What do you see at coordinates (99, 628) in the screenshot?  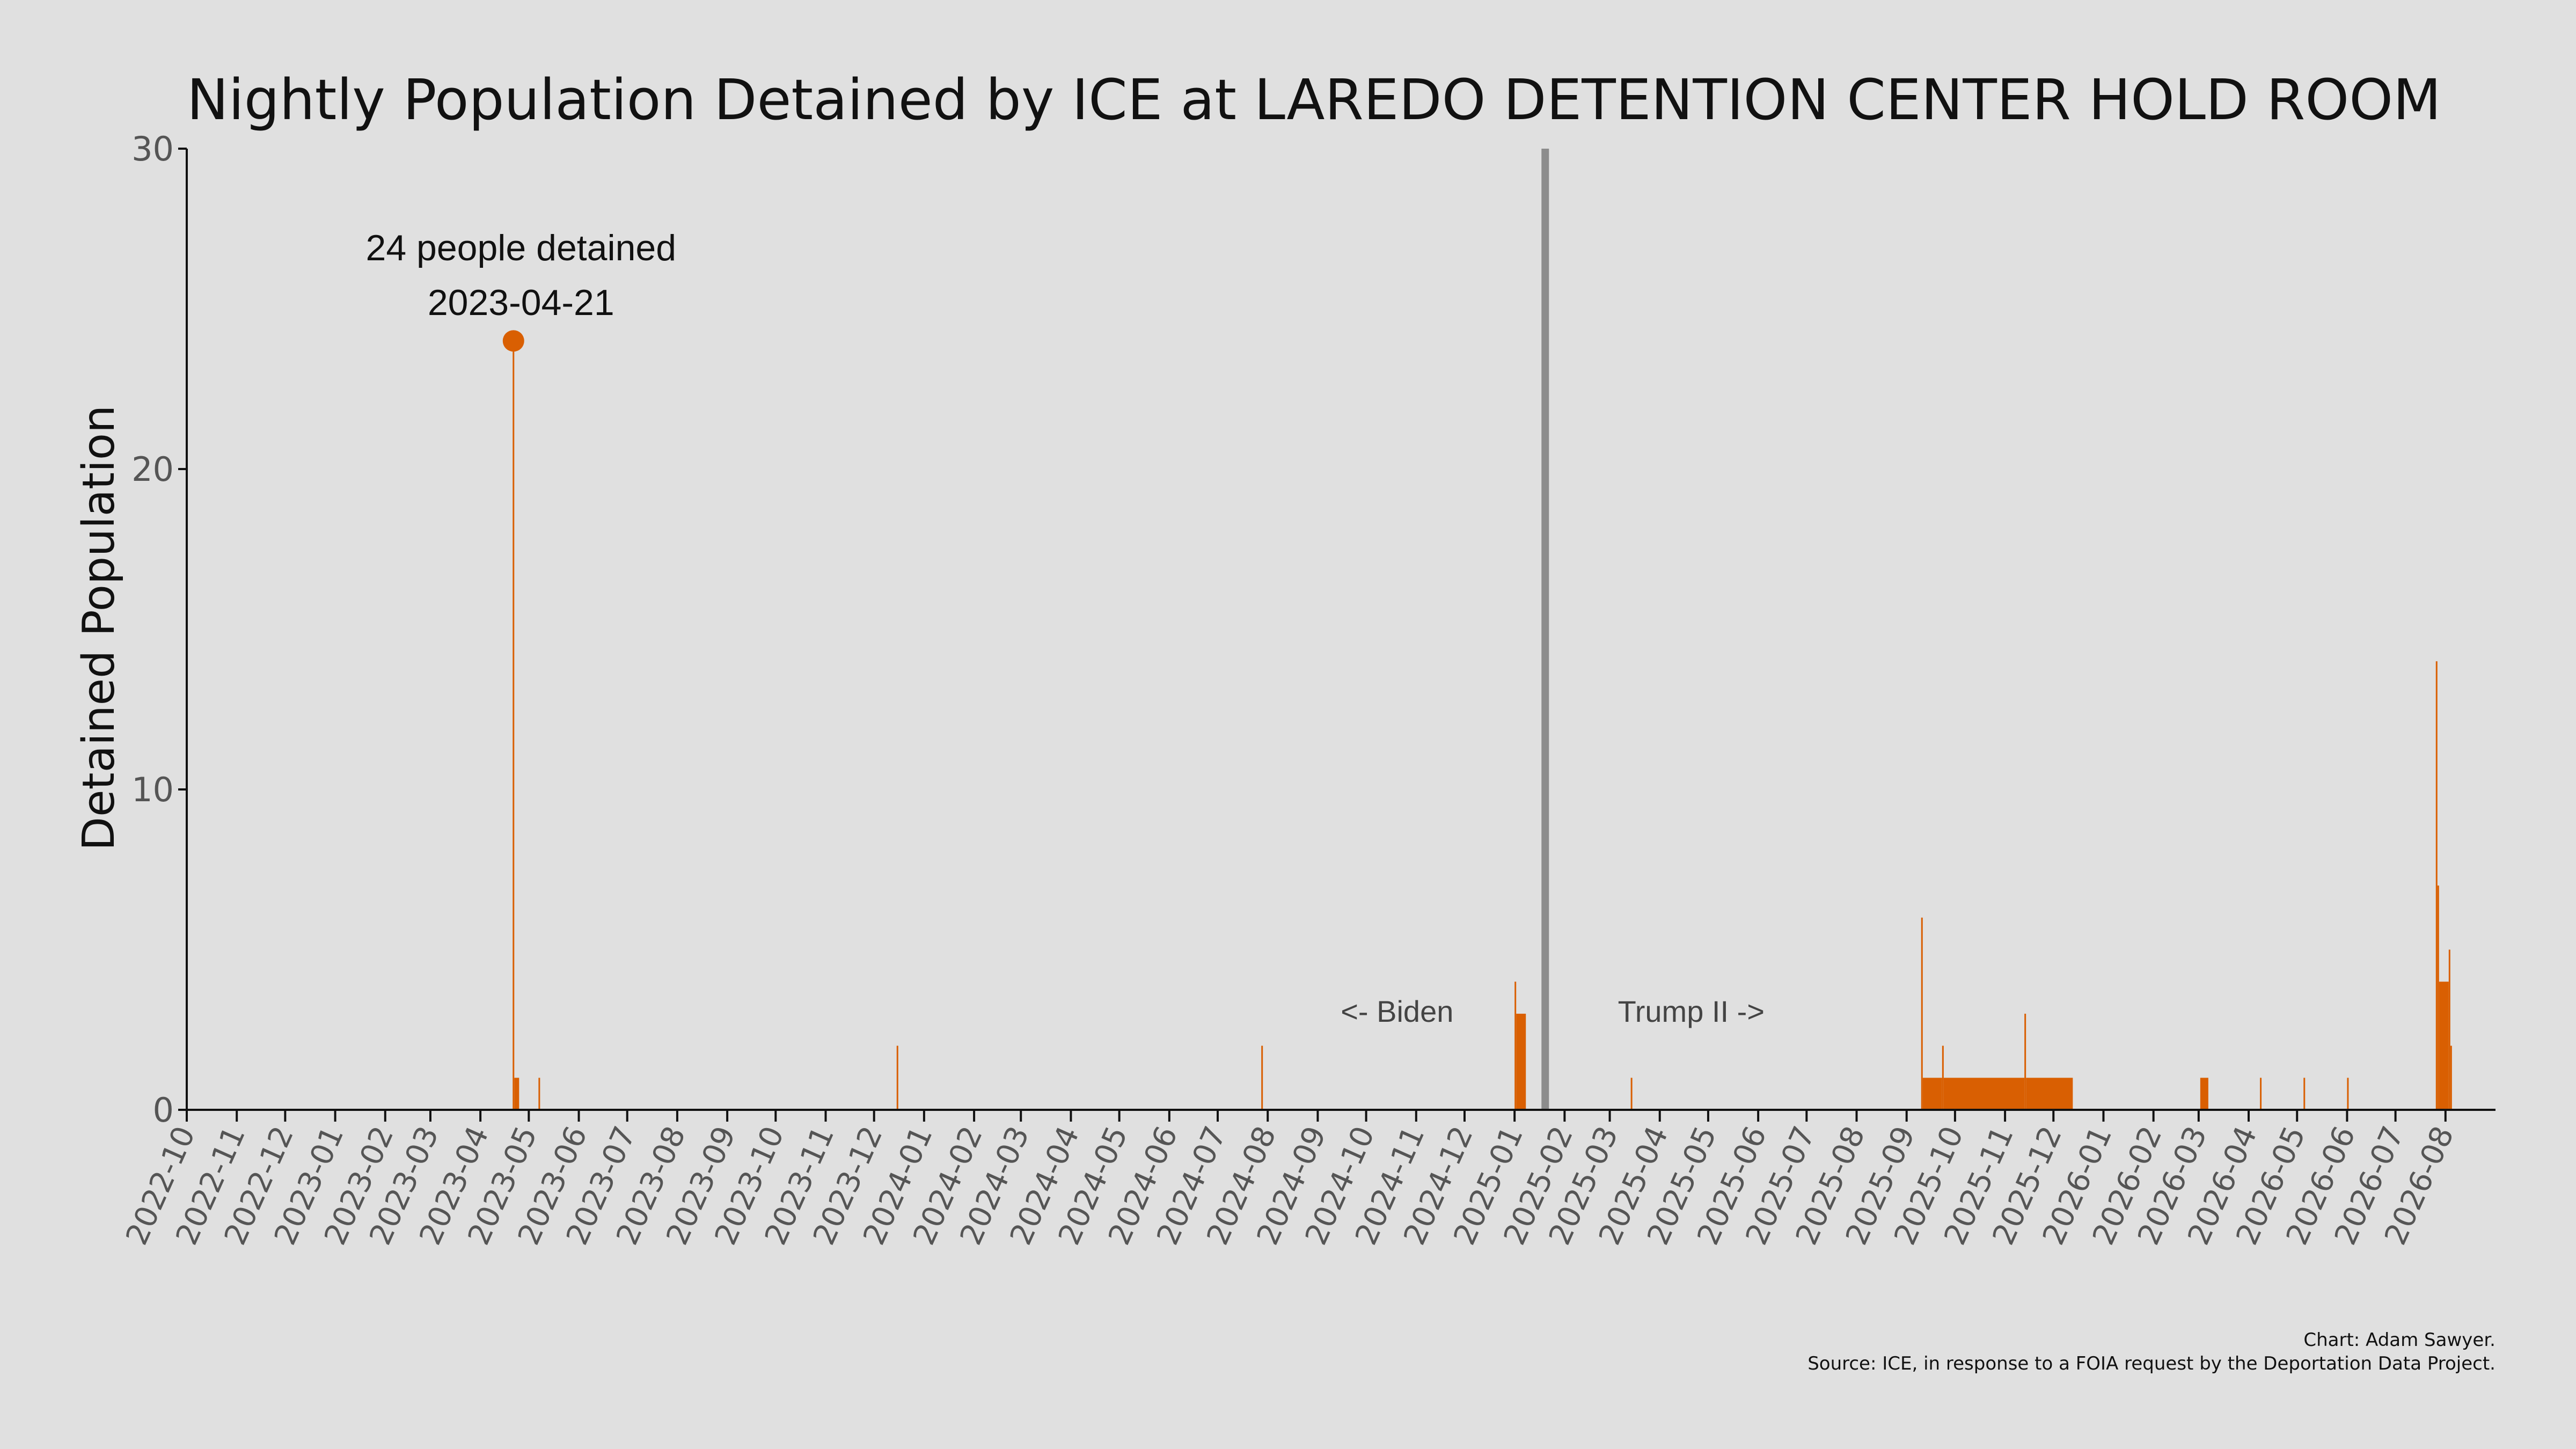 I see `y-axis-label: Detained Population` at bounding box center [99, 628].